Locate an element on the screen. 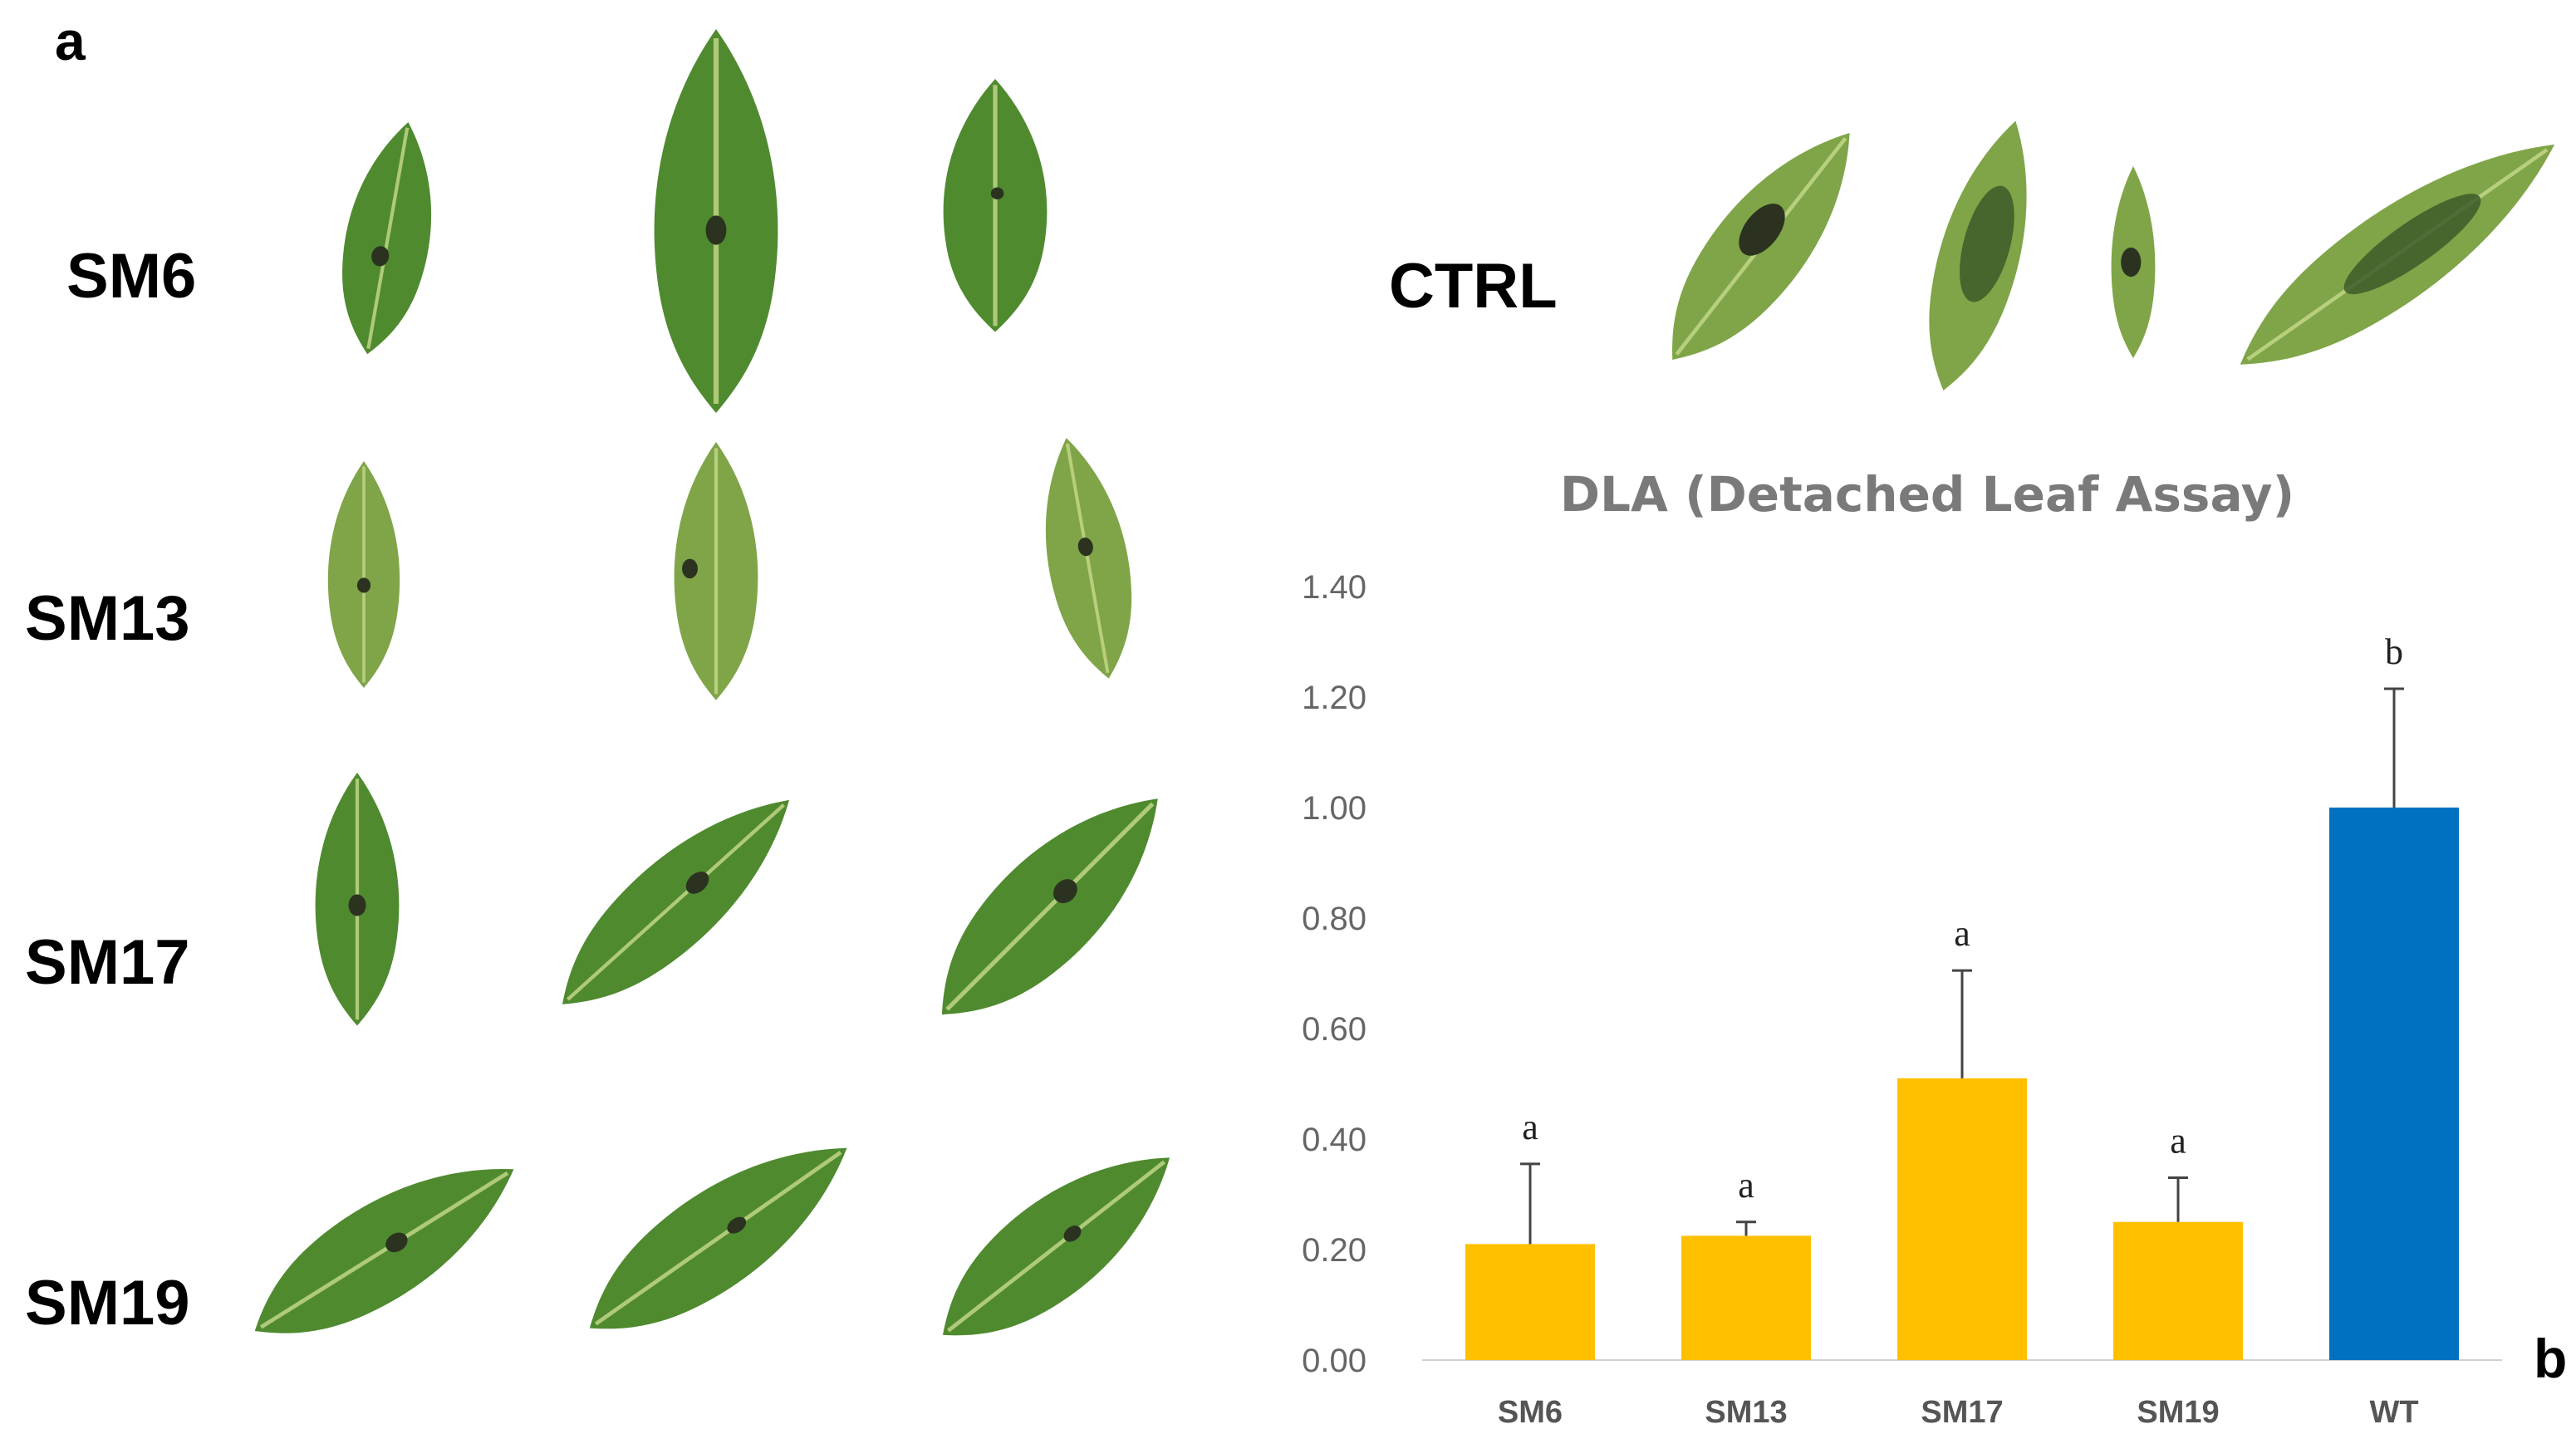 This screenshot has width=2576, height=1439. y-tick-label: 0.20 is located at coordinates (1334, 1250).